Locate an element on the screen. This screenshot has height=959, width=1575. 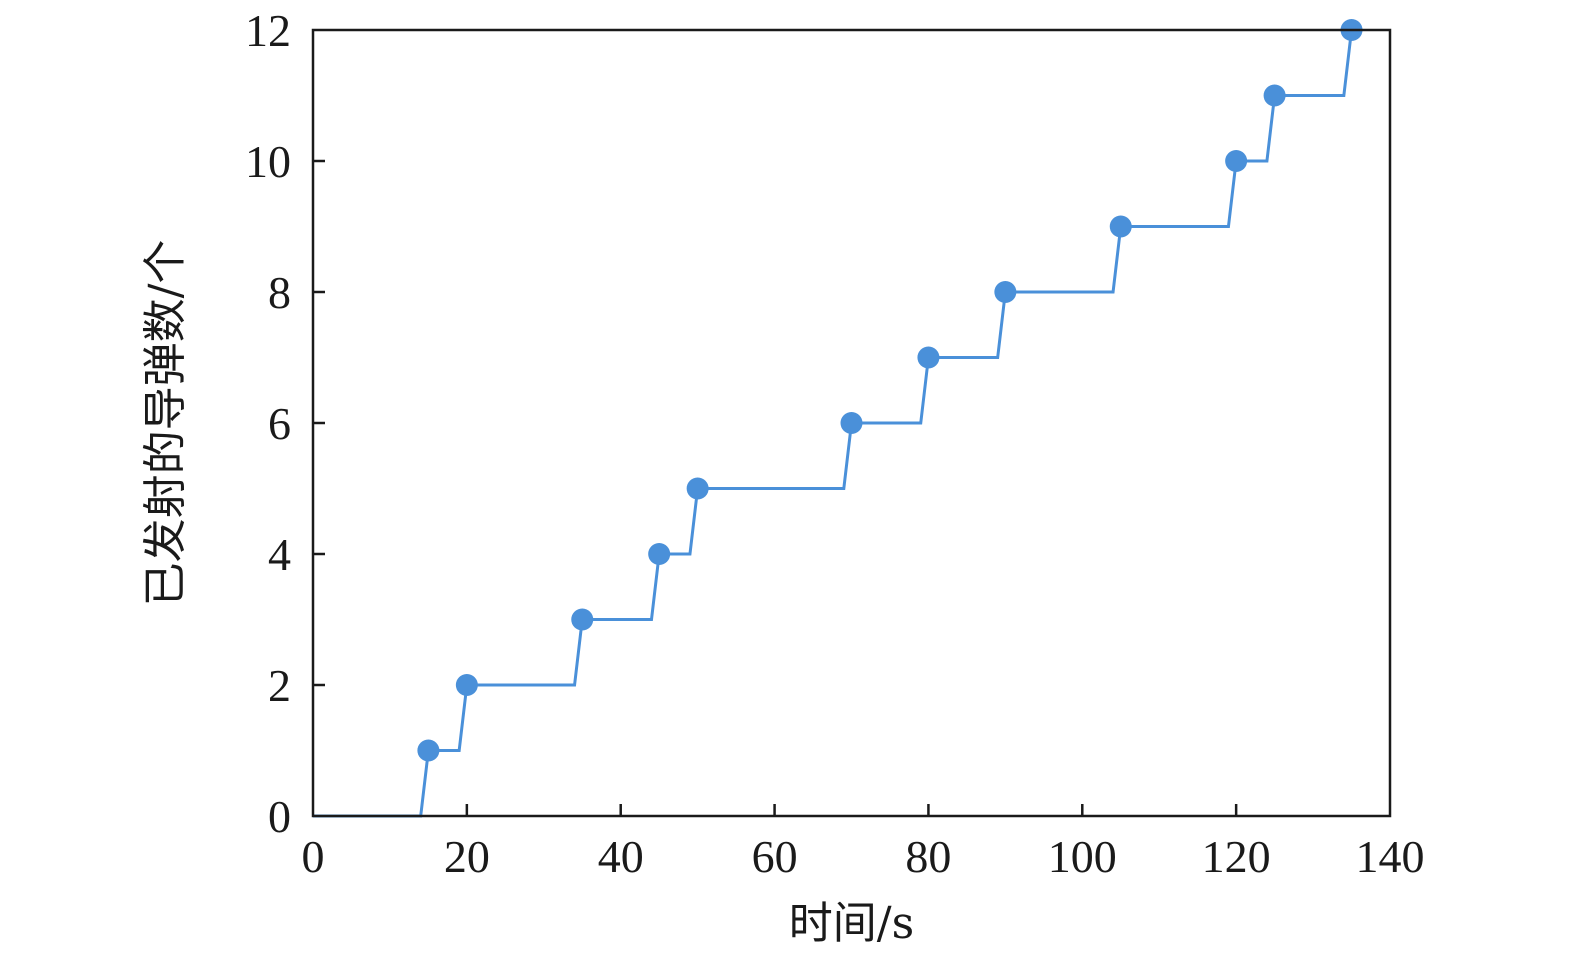
y-tick-label: 0 is located at coordinates (279, 816).